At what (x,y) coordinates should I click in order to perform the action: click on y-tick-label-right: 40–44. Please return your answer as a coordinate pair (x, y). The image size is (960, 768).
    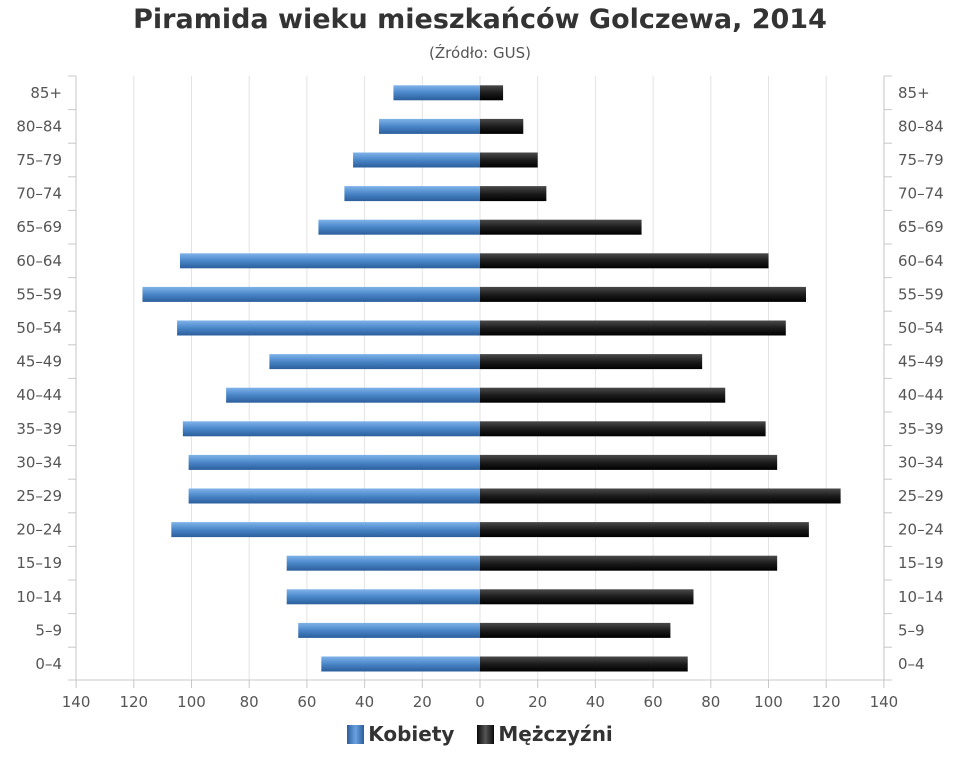
    Looking at the image, I should click on (921, 395).